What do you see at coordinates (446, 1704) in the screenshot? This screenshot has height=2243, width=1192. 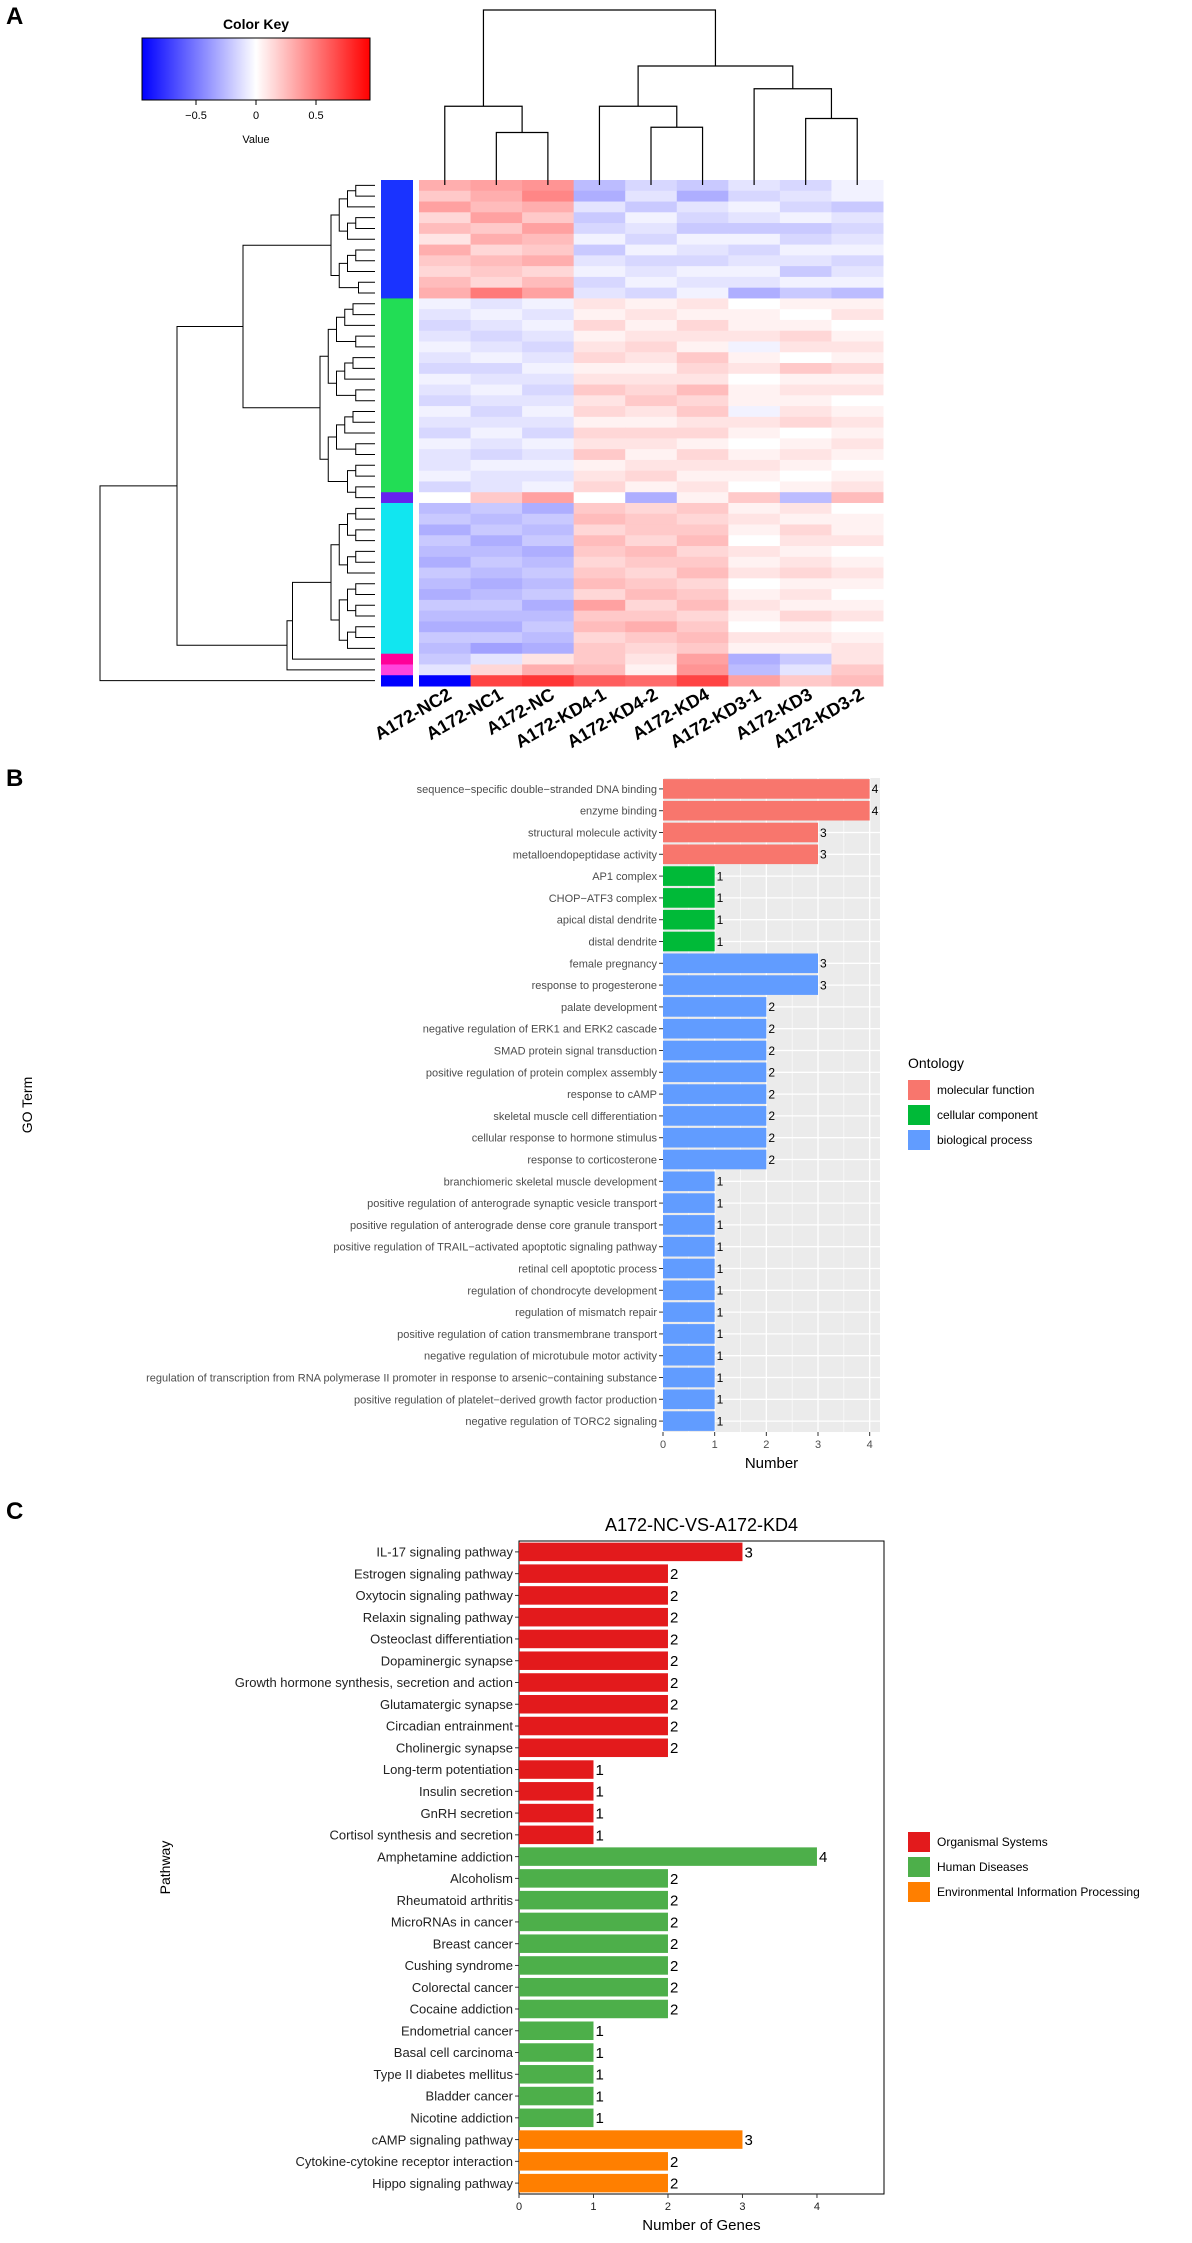 I see `category-label: Glutamatergic synapse` at bounding box center [446, 1704].